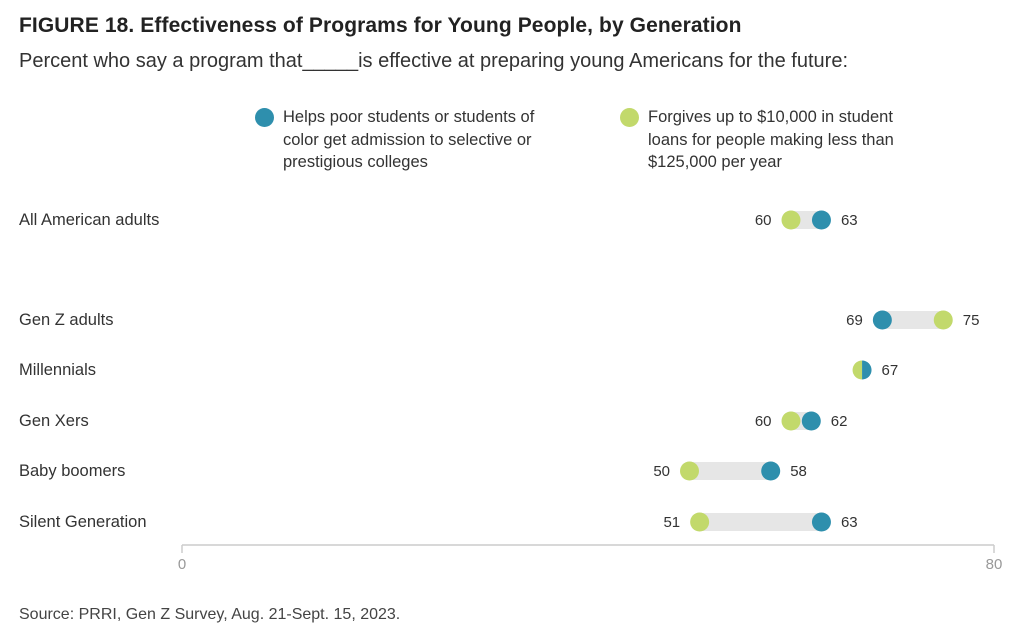  I want to click on x-tick-label: 80, so click(994, 564).